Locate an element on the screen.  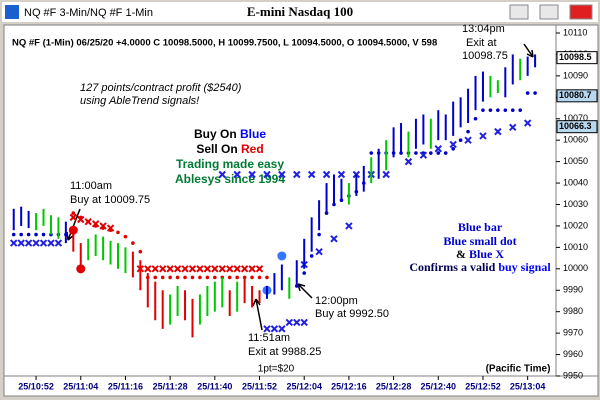
annotation: Red is located at coordinates (252, 149).